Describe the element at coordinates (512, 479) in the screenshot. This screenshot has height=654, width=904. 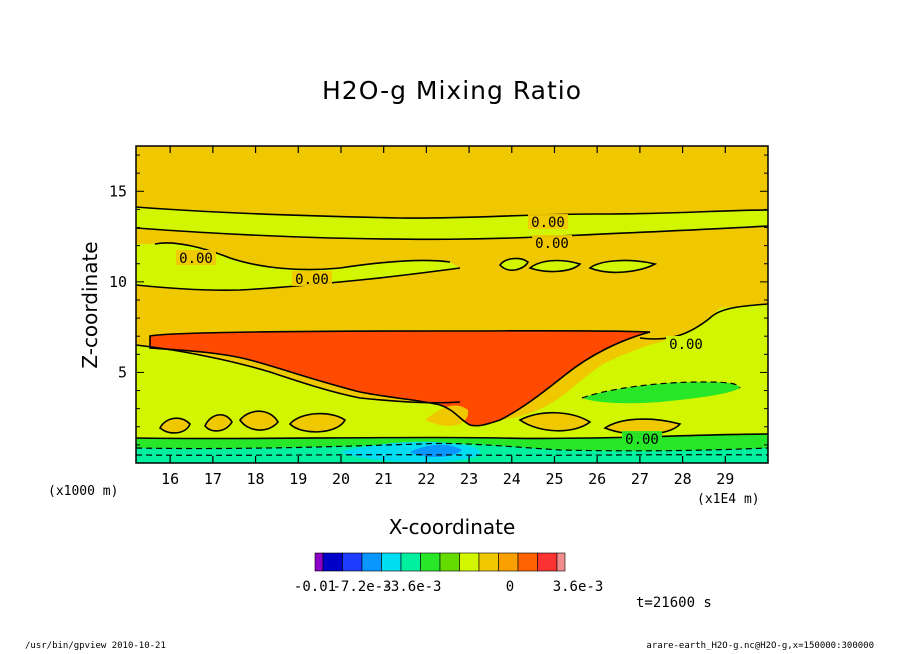
I see `x-tick-label-8: 24` at that location.